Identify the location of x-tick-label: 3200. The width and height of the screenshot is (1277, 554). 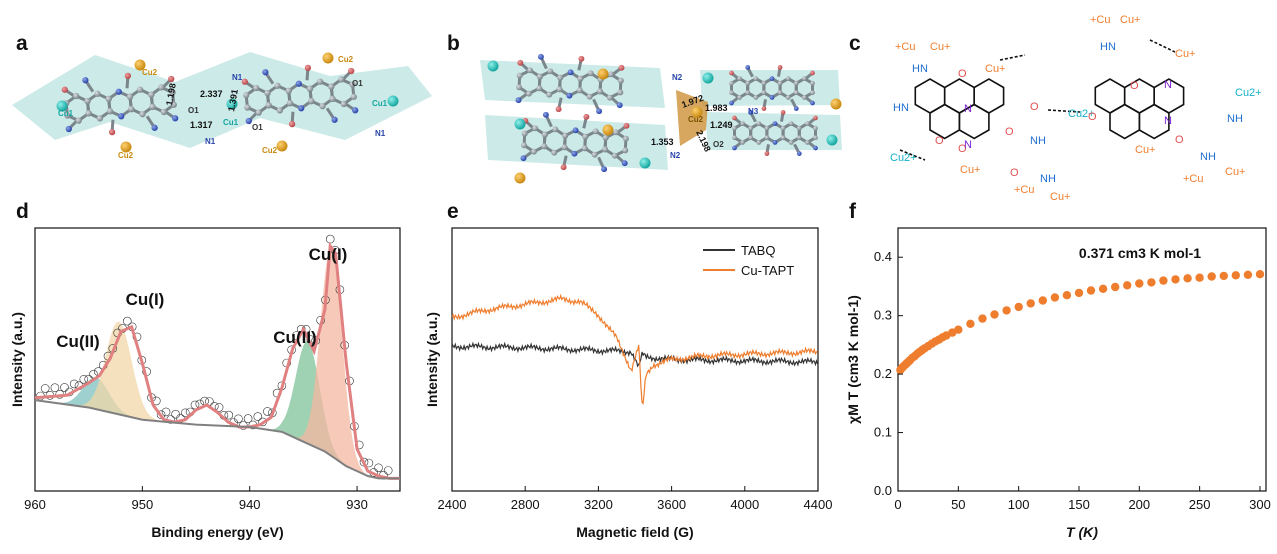
(598, 504).